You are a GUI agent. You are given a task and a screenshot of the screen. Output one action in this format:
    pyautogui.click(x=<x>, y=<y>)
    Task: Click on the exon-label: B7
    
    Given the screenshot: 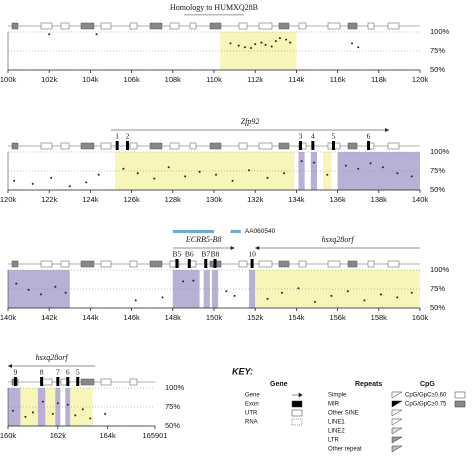 What is the action you would take?
    pyautogui.click(x=205, y=254)
    